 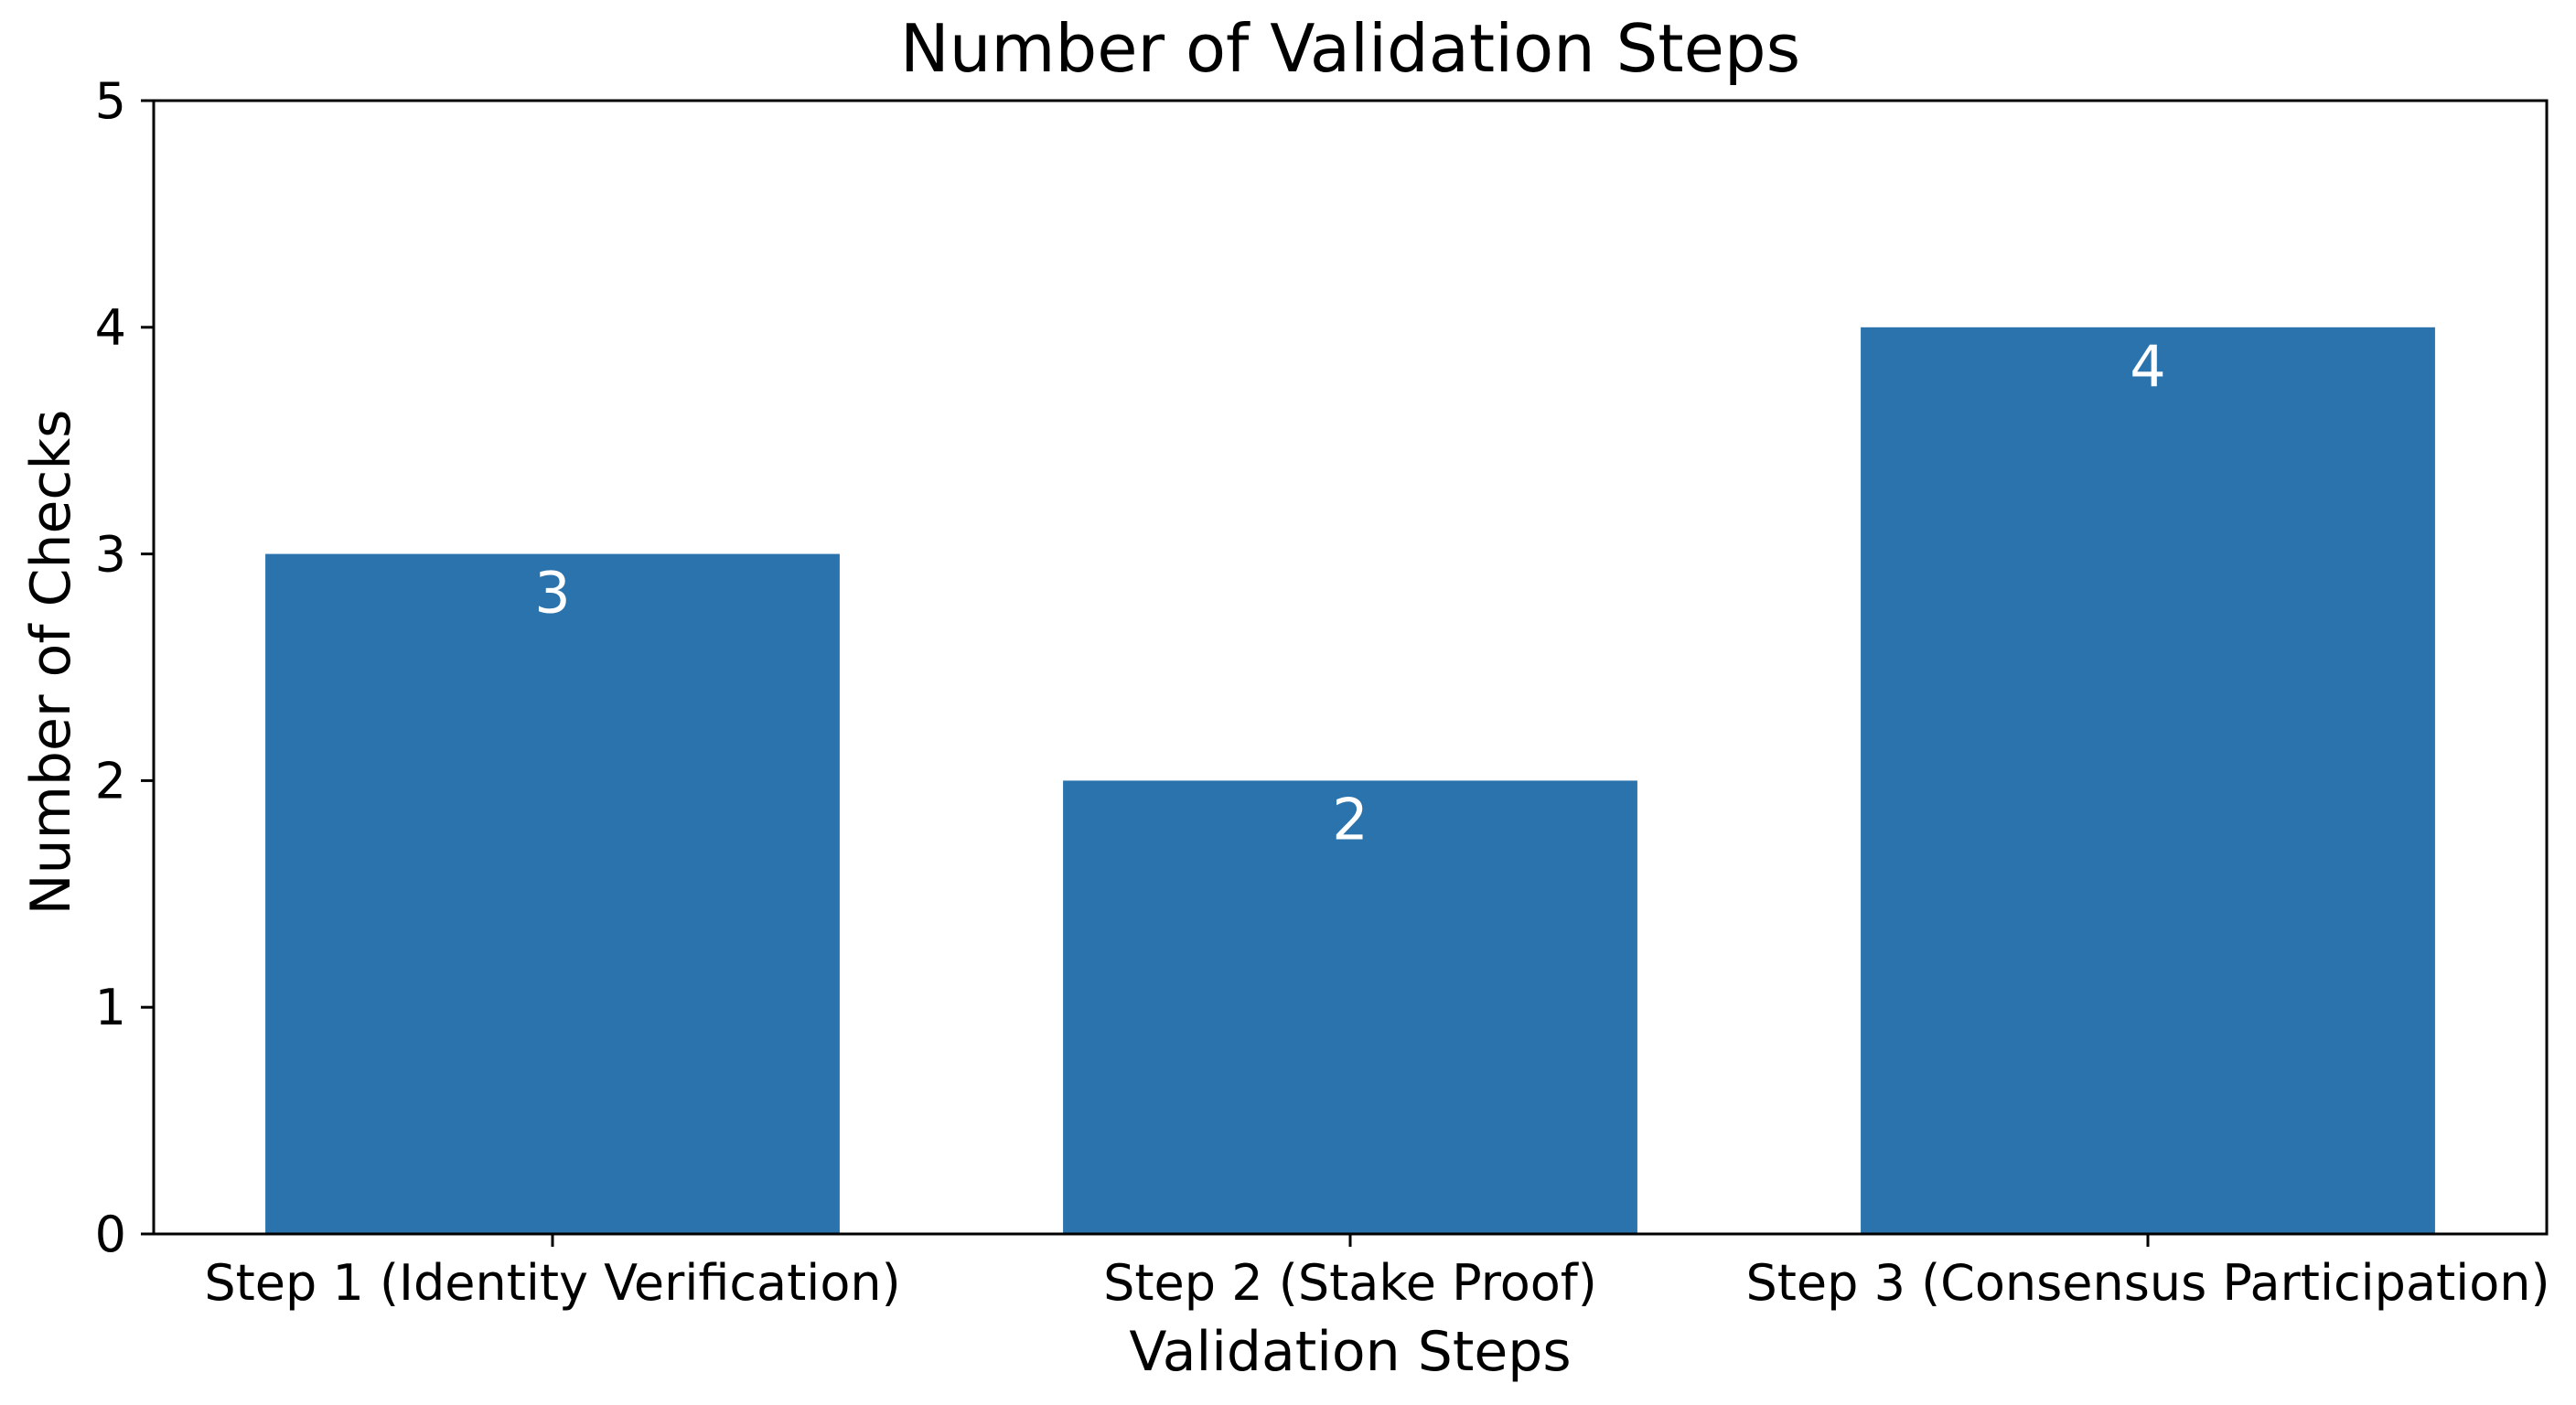 I want to click on chart-title: Number of Validation Steps, so click(x=1350, y=48).